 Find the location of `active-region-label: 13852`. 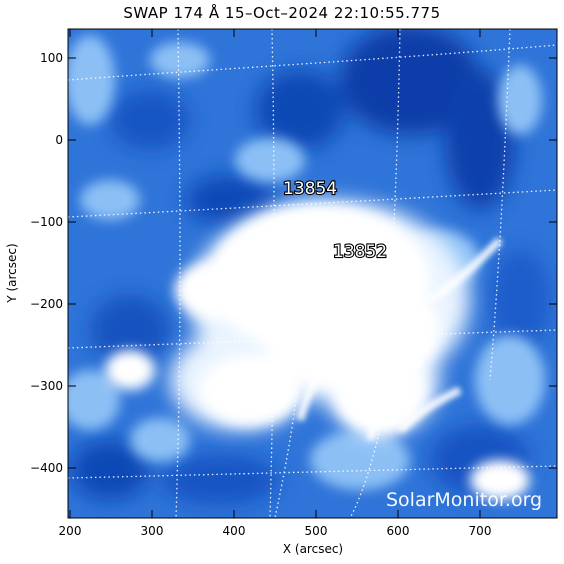

active-region-label: 13852 is located at coordinates (360, 252).